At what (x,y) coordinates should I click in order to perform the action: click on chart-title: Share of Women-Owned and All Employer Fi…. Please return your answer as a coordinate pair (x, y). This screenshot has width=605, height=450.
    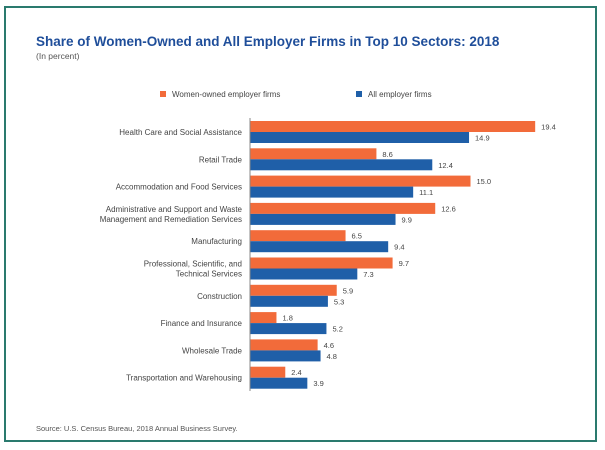
    Looking at the image, I should click on (268, 41).